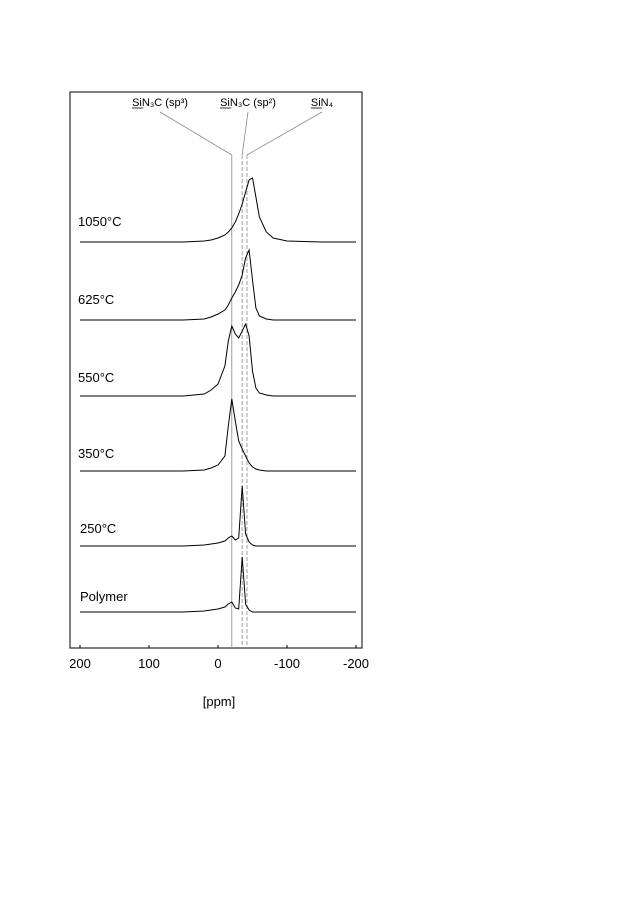 This screenshot has height=907, width=643. What do you see at coordinates (322, 103) in the screenshot?
I see `annotation: SiN₄` at bounding box center [322, 103].